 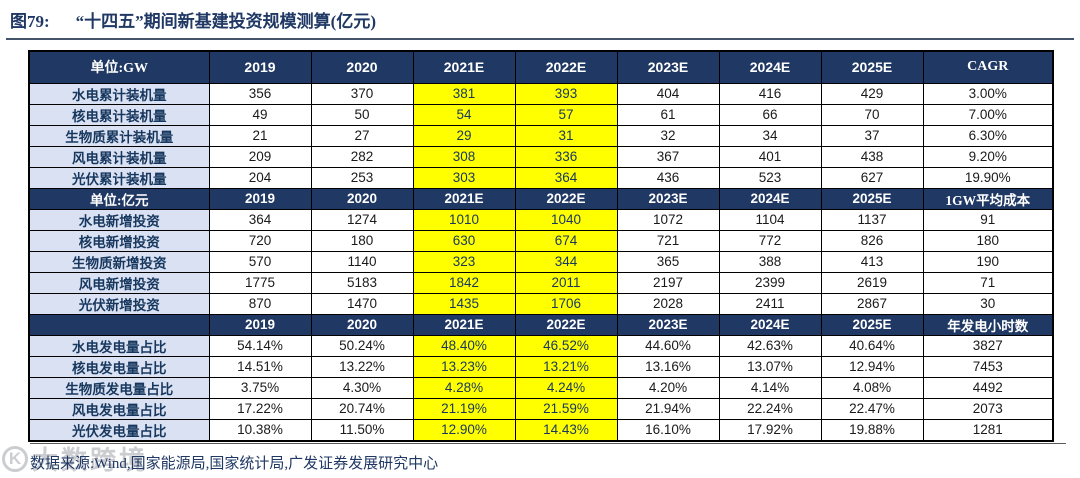 I want to click on table-row: 核电累计装机量 49 50 54 57 61 66 70 7.00%, so click(x=541, y=114).